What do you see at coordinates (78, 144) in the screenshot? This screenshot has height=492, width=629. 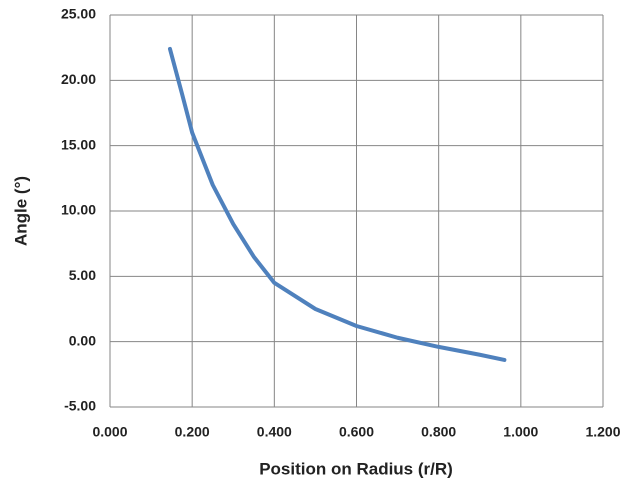 I see `y-tick-label: 15.00` at bounding box center [78, 144].